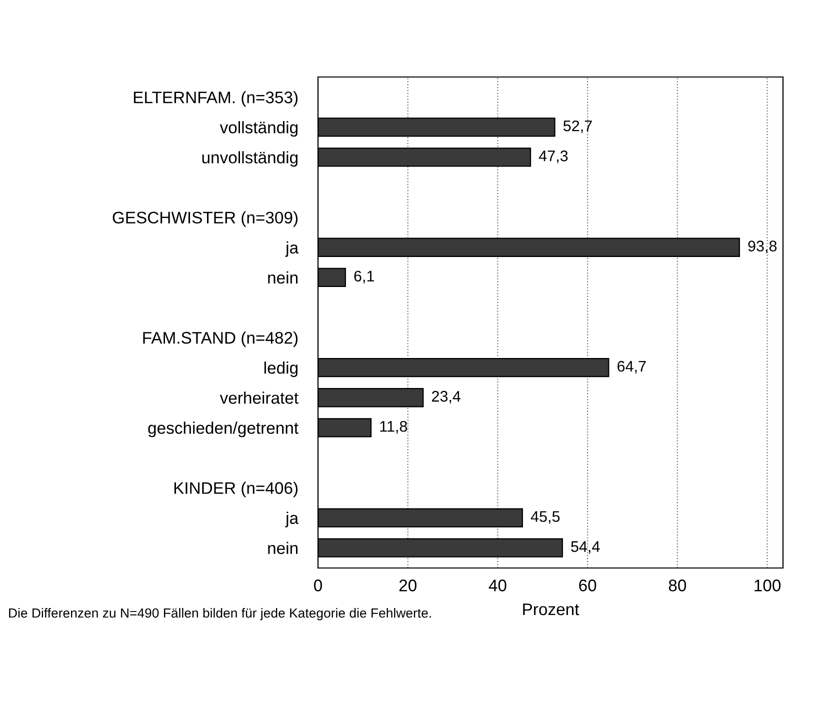  I want to click on data-label: 93,8, so click(762, 247).